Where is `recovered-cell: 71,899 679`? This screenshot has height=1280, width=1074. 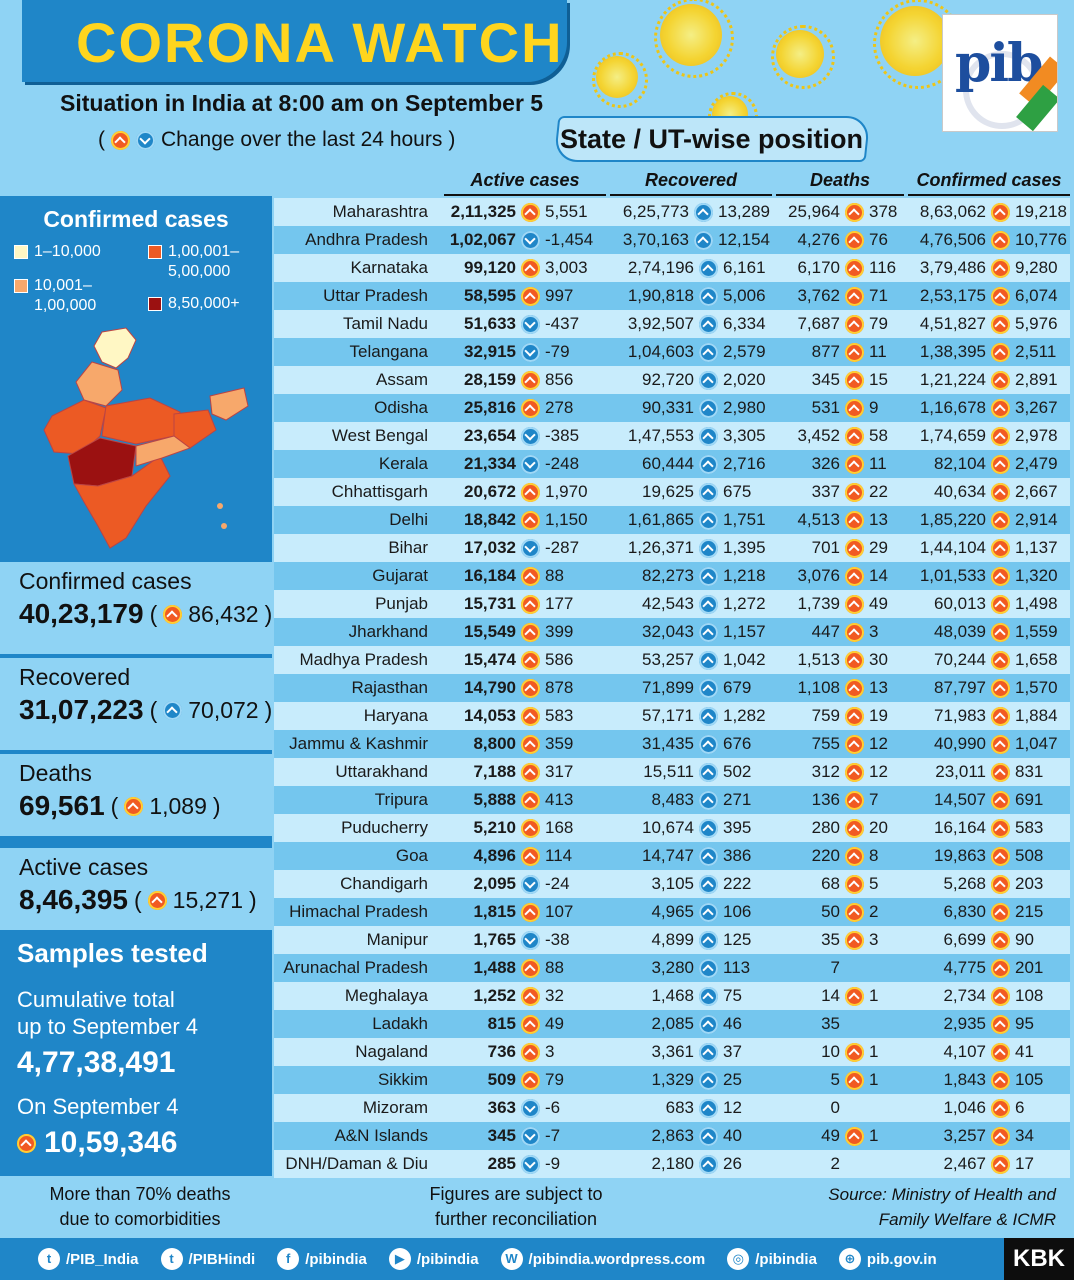
recovered-cell: 71,899 679 is located at coordinates (687, 688).